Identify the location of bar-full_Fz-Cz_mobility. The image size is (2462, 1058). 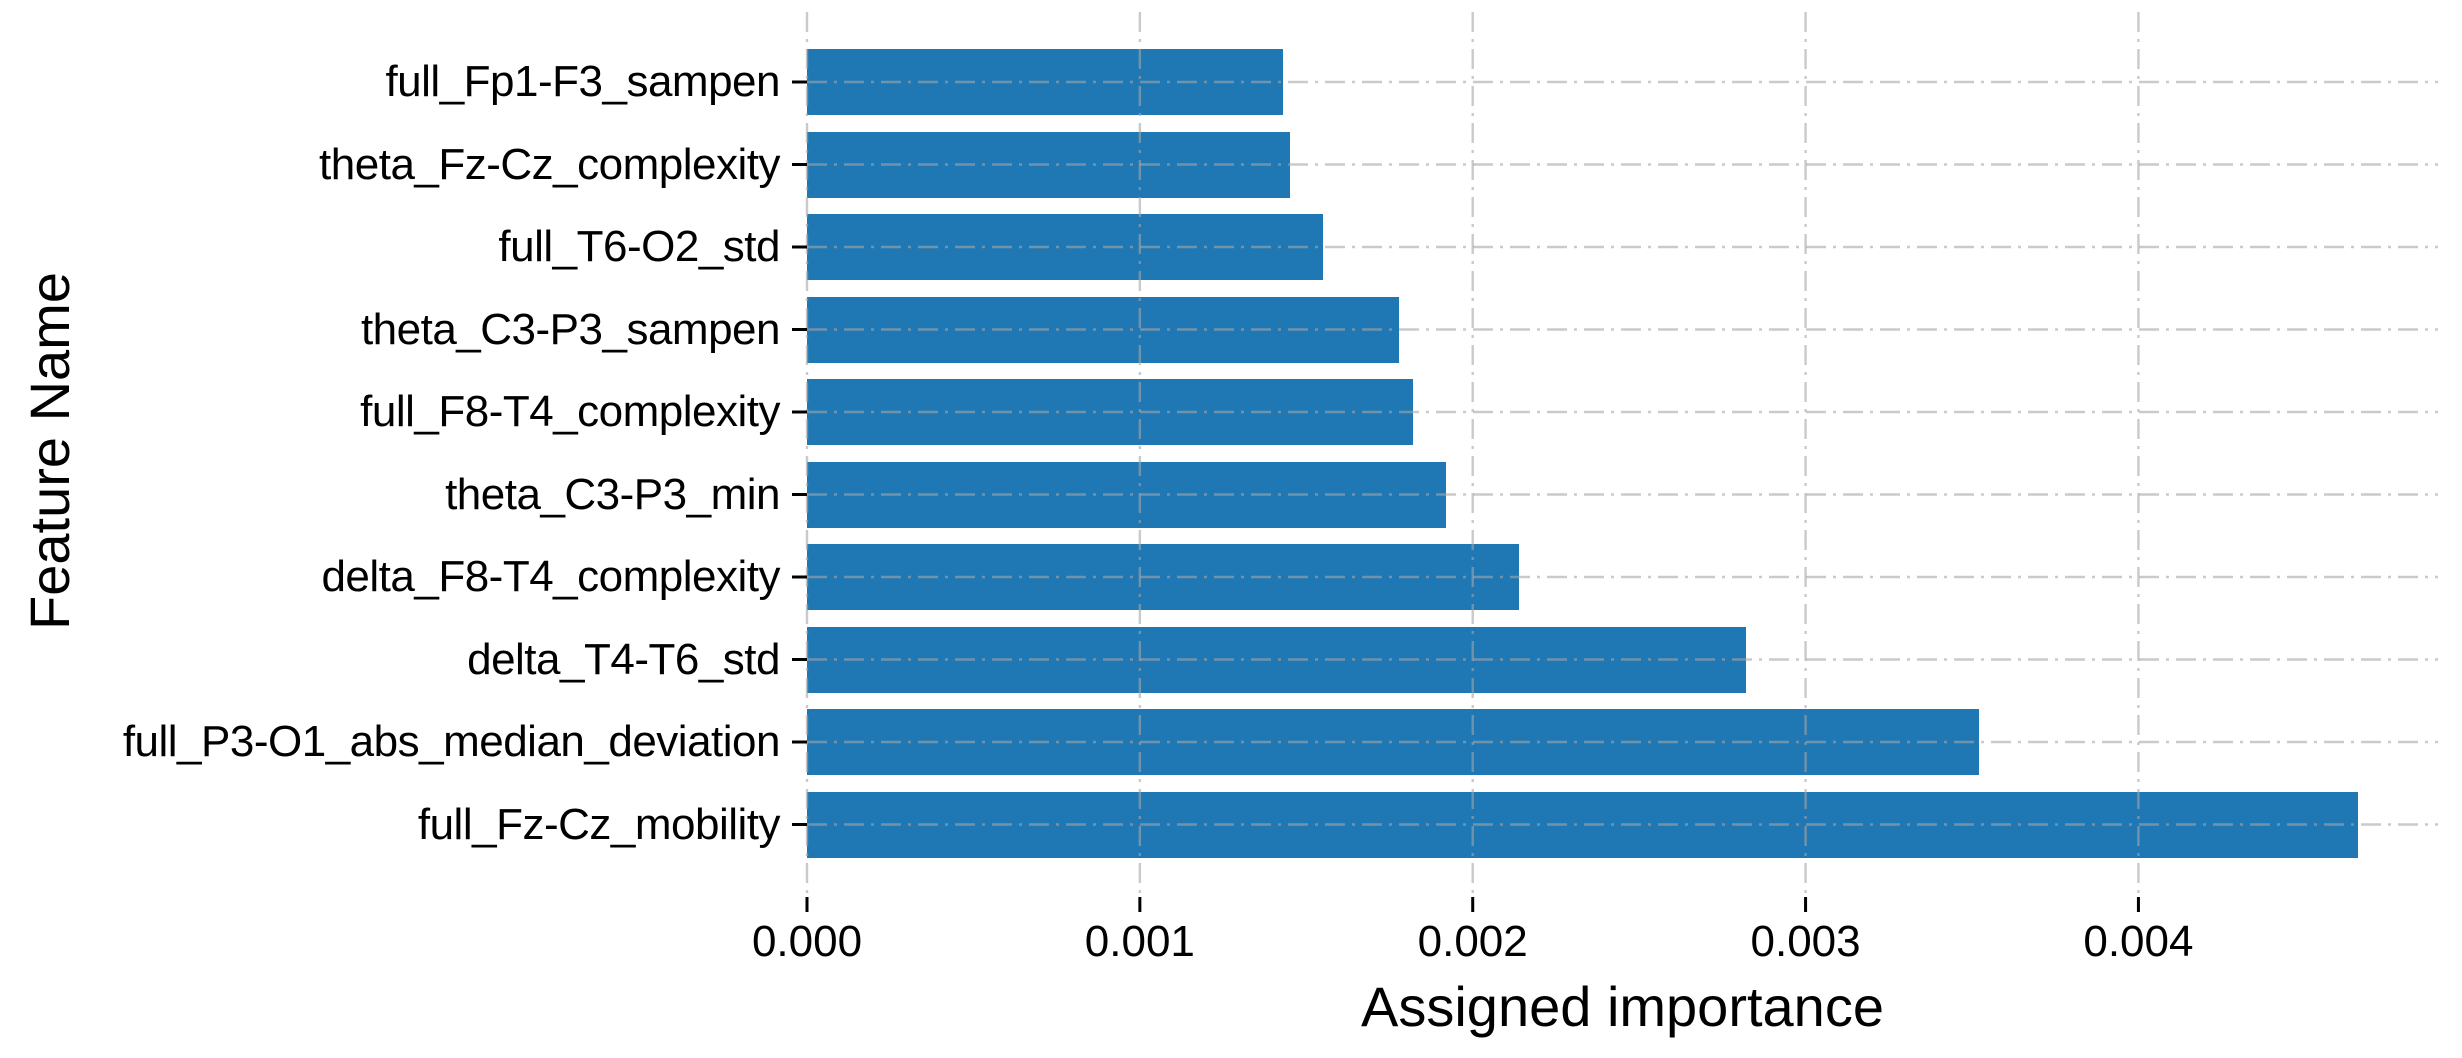
(1583, 824).